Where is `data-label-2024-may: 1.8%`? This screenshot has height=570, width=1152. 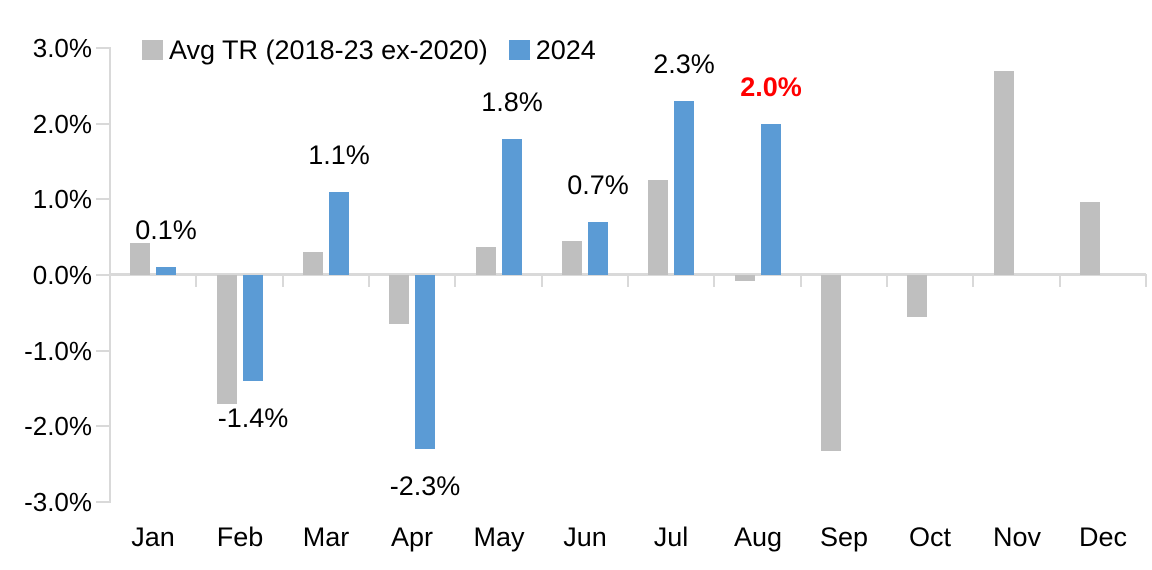 data-label-2024-may: 1.8% is located at coordinates (512, 102).